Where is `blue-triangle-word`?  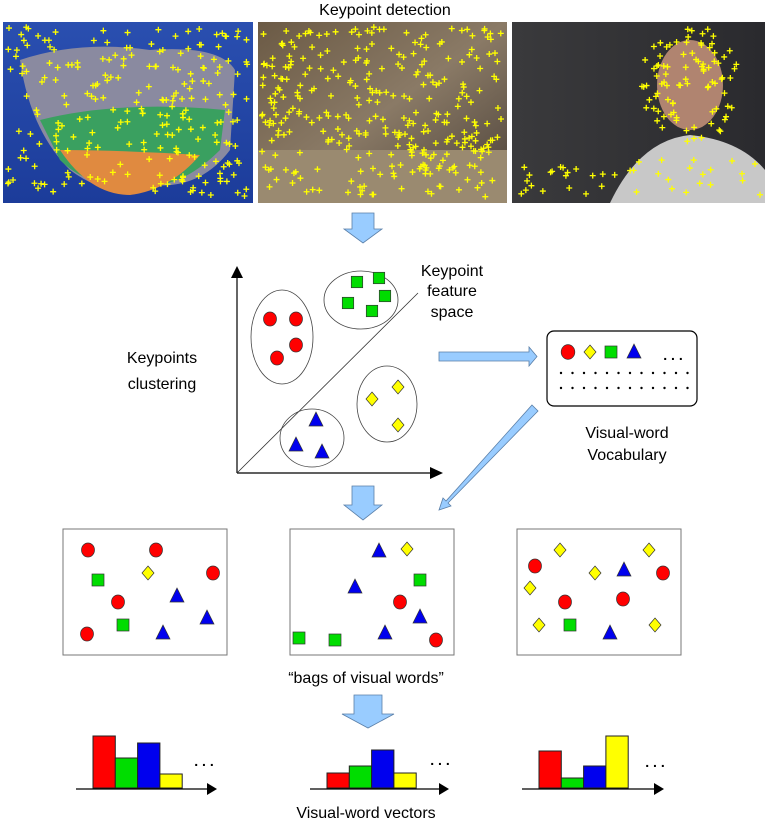 blue-triangle-word is located at coordinates (385, 632).